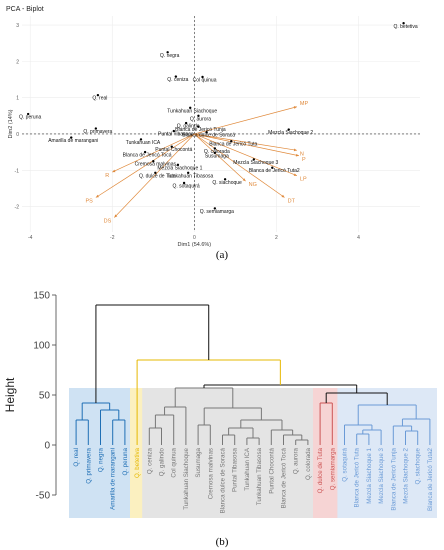 This screenshot has width=444, height=550. I want to click on dendrogram-leaf-label: Q. betetiva, so click(137, 462).